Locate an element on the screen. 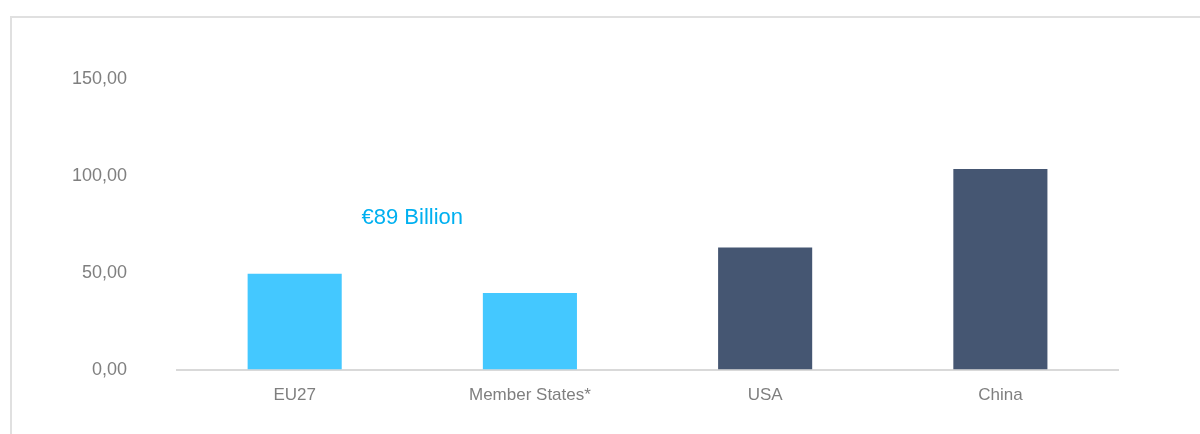 This screenshot has width=1200, height=434. y-tick-label: 150,00 is located at coordinates (99, 77).